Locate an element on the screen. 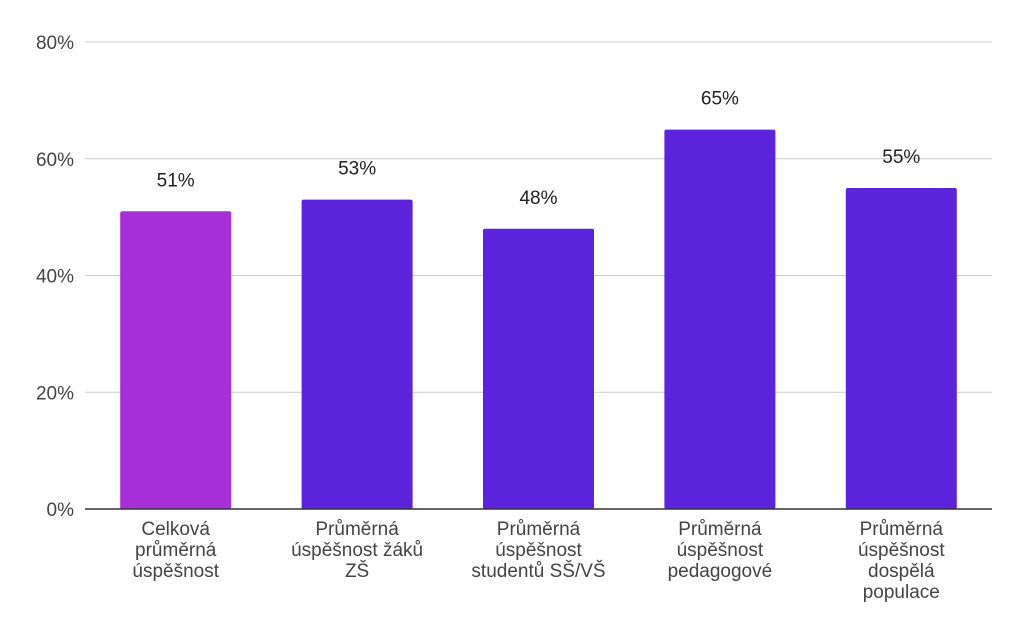  category-label-line: populace is located at coordinates (901, 592).